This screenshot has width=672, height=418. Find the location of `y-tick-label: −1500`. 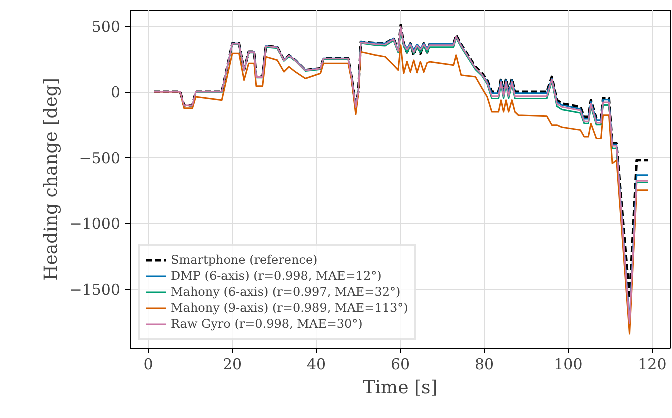

y-tick-label: −1500 is located at coordinates (95, 289).